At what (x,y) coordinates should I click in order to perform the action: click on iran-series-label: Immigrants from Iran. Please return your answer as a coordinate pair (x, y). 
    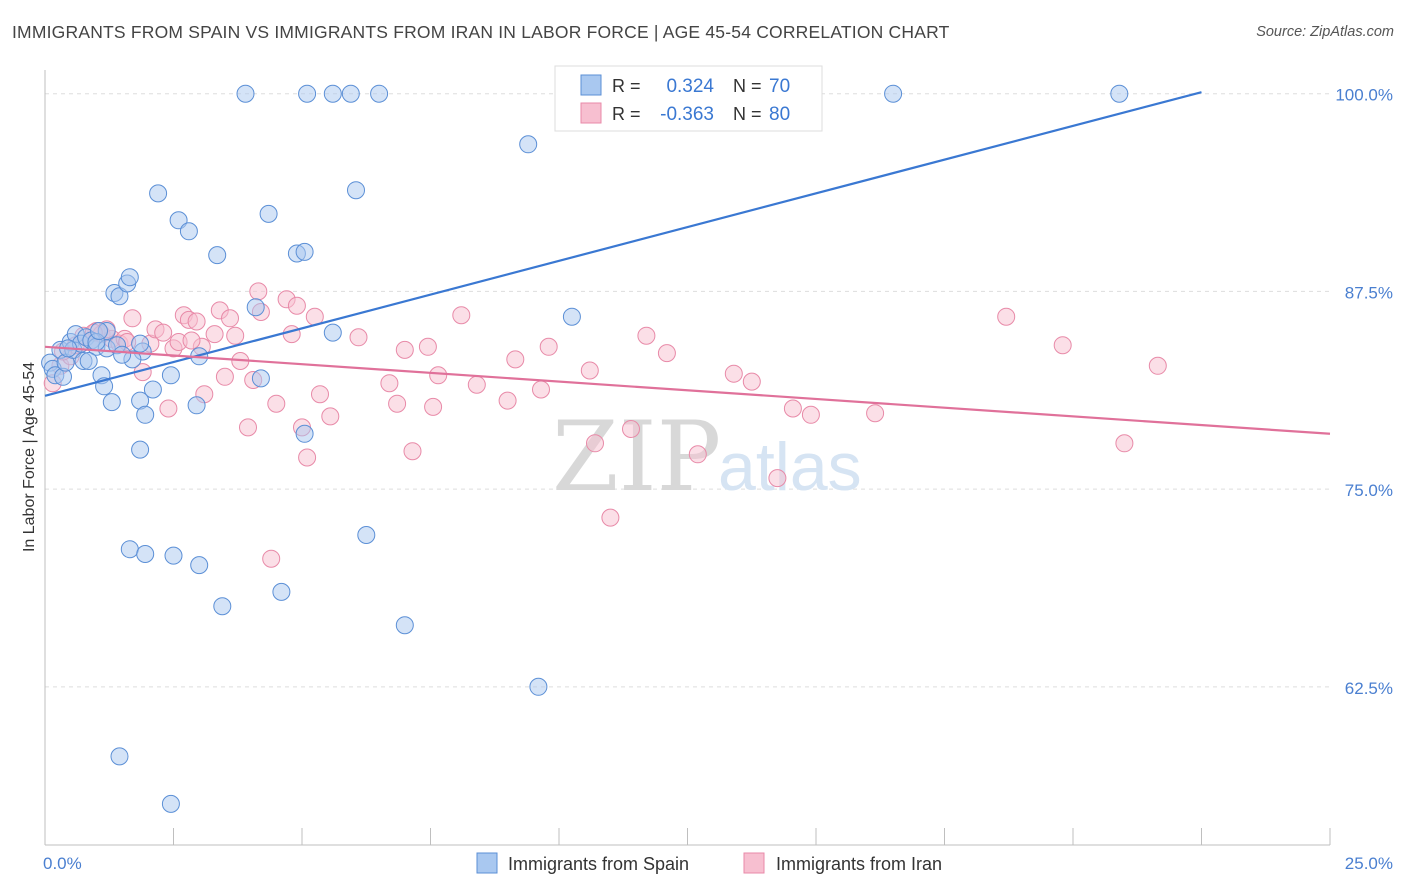
    Looking at the image, I should click on (859, 864).